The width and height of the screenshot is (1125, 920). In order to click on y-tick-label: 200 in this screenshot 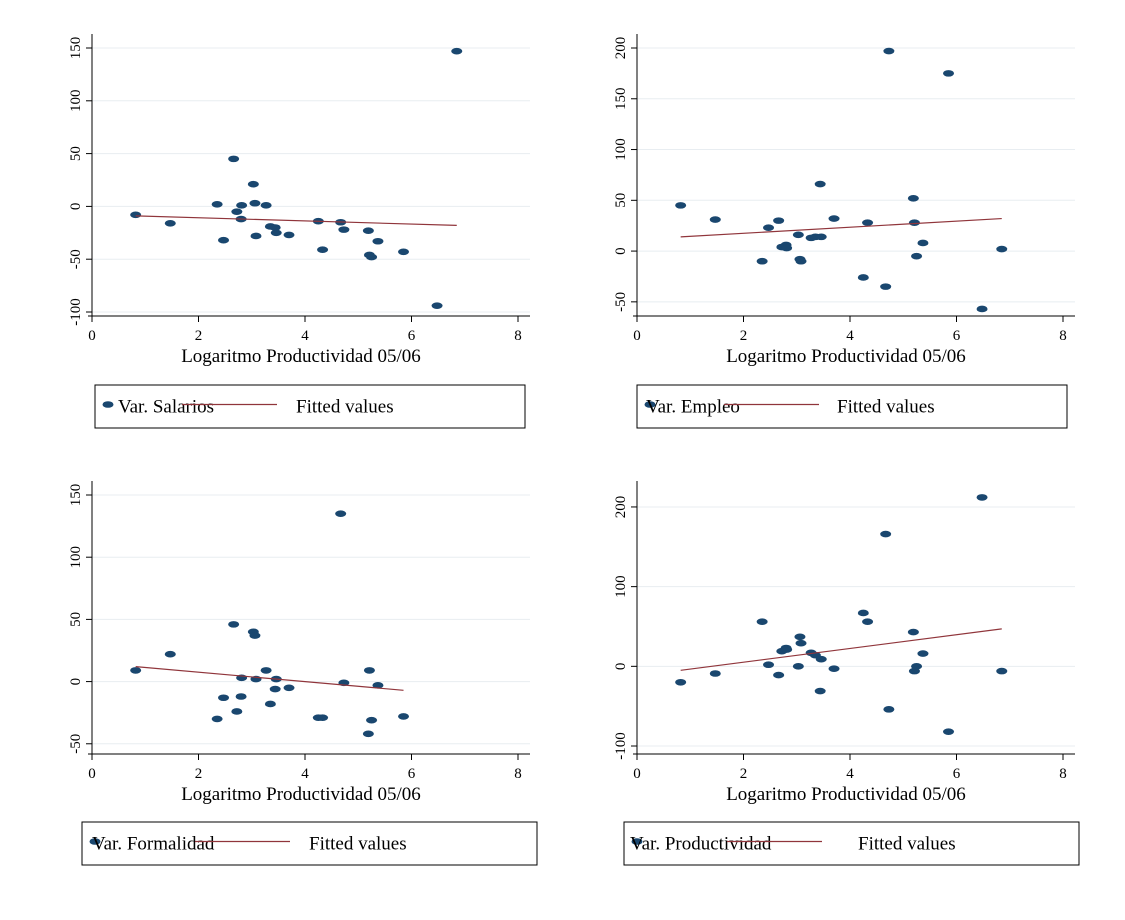, I will do `click(621, 48)`.